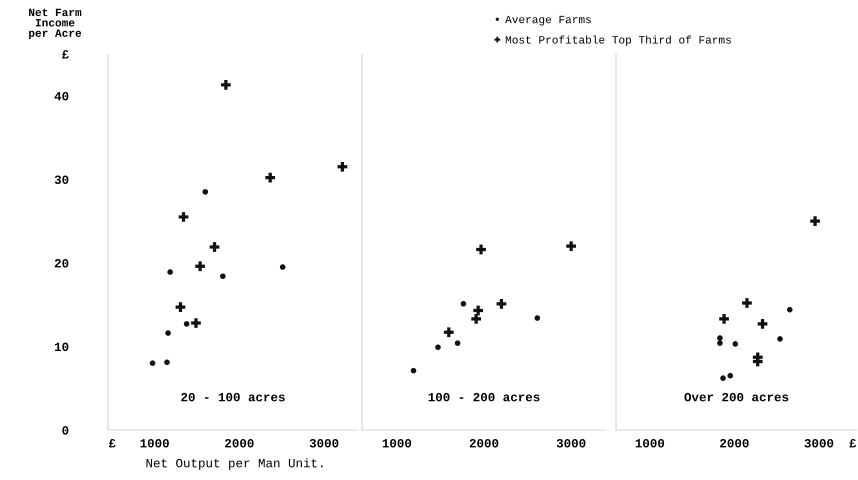  What do you see at coordinates (233, 397) in the screenshot?
I see `annotation: 20 - 100 acres` at bounding box center [233, 397].